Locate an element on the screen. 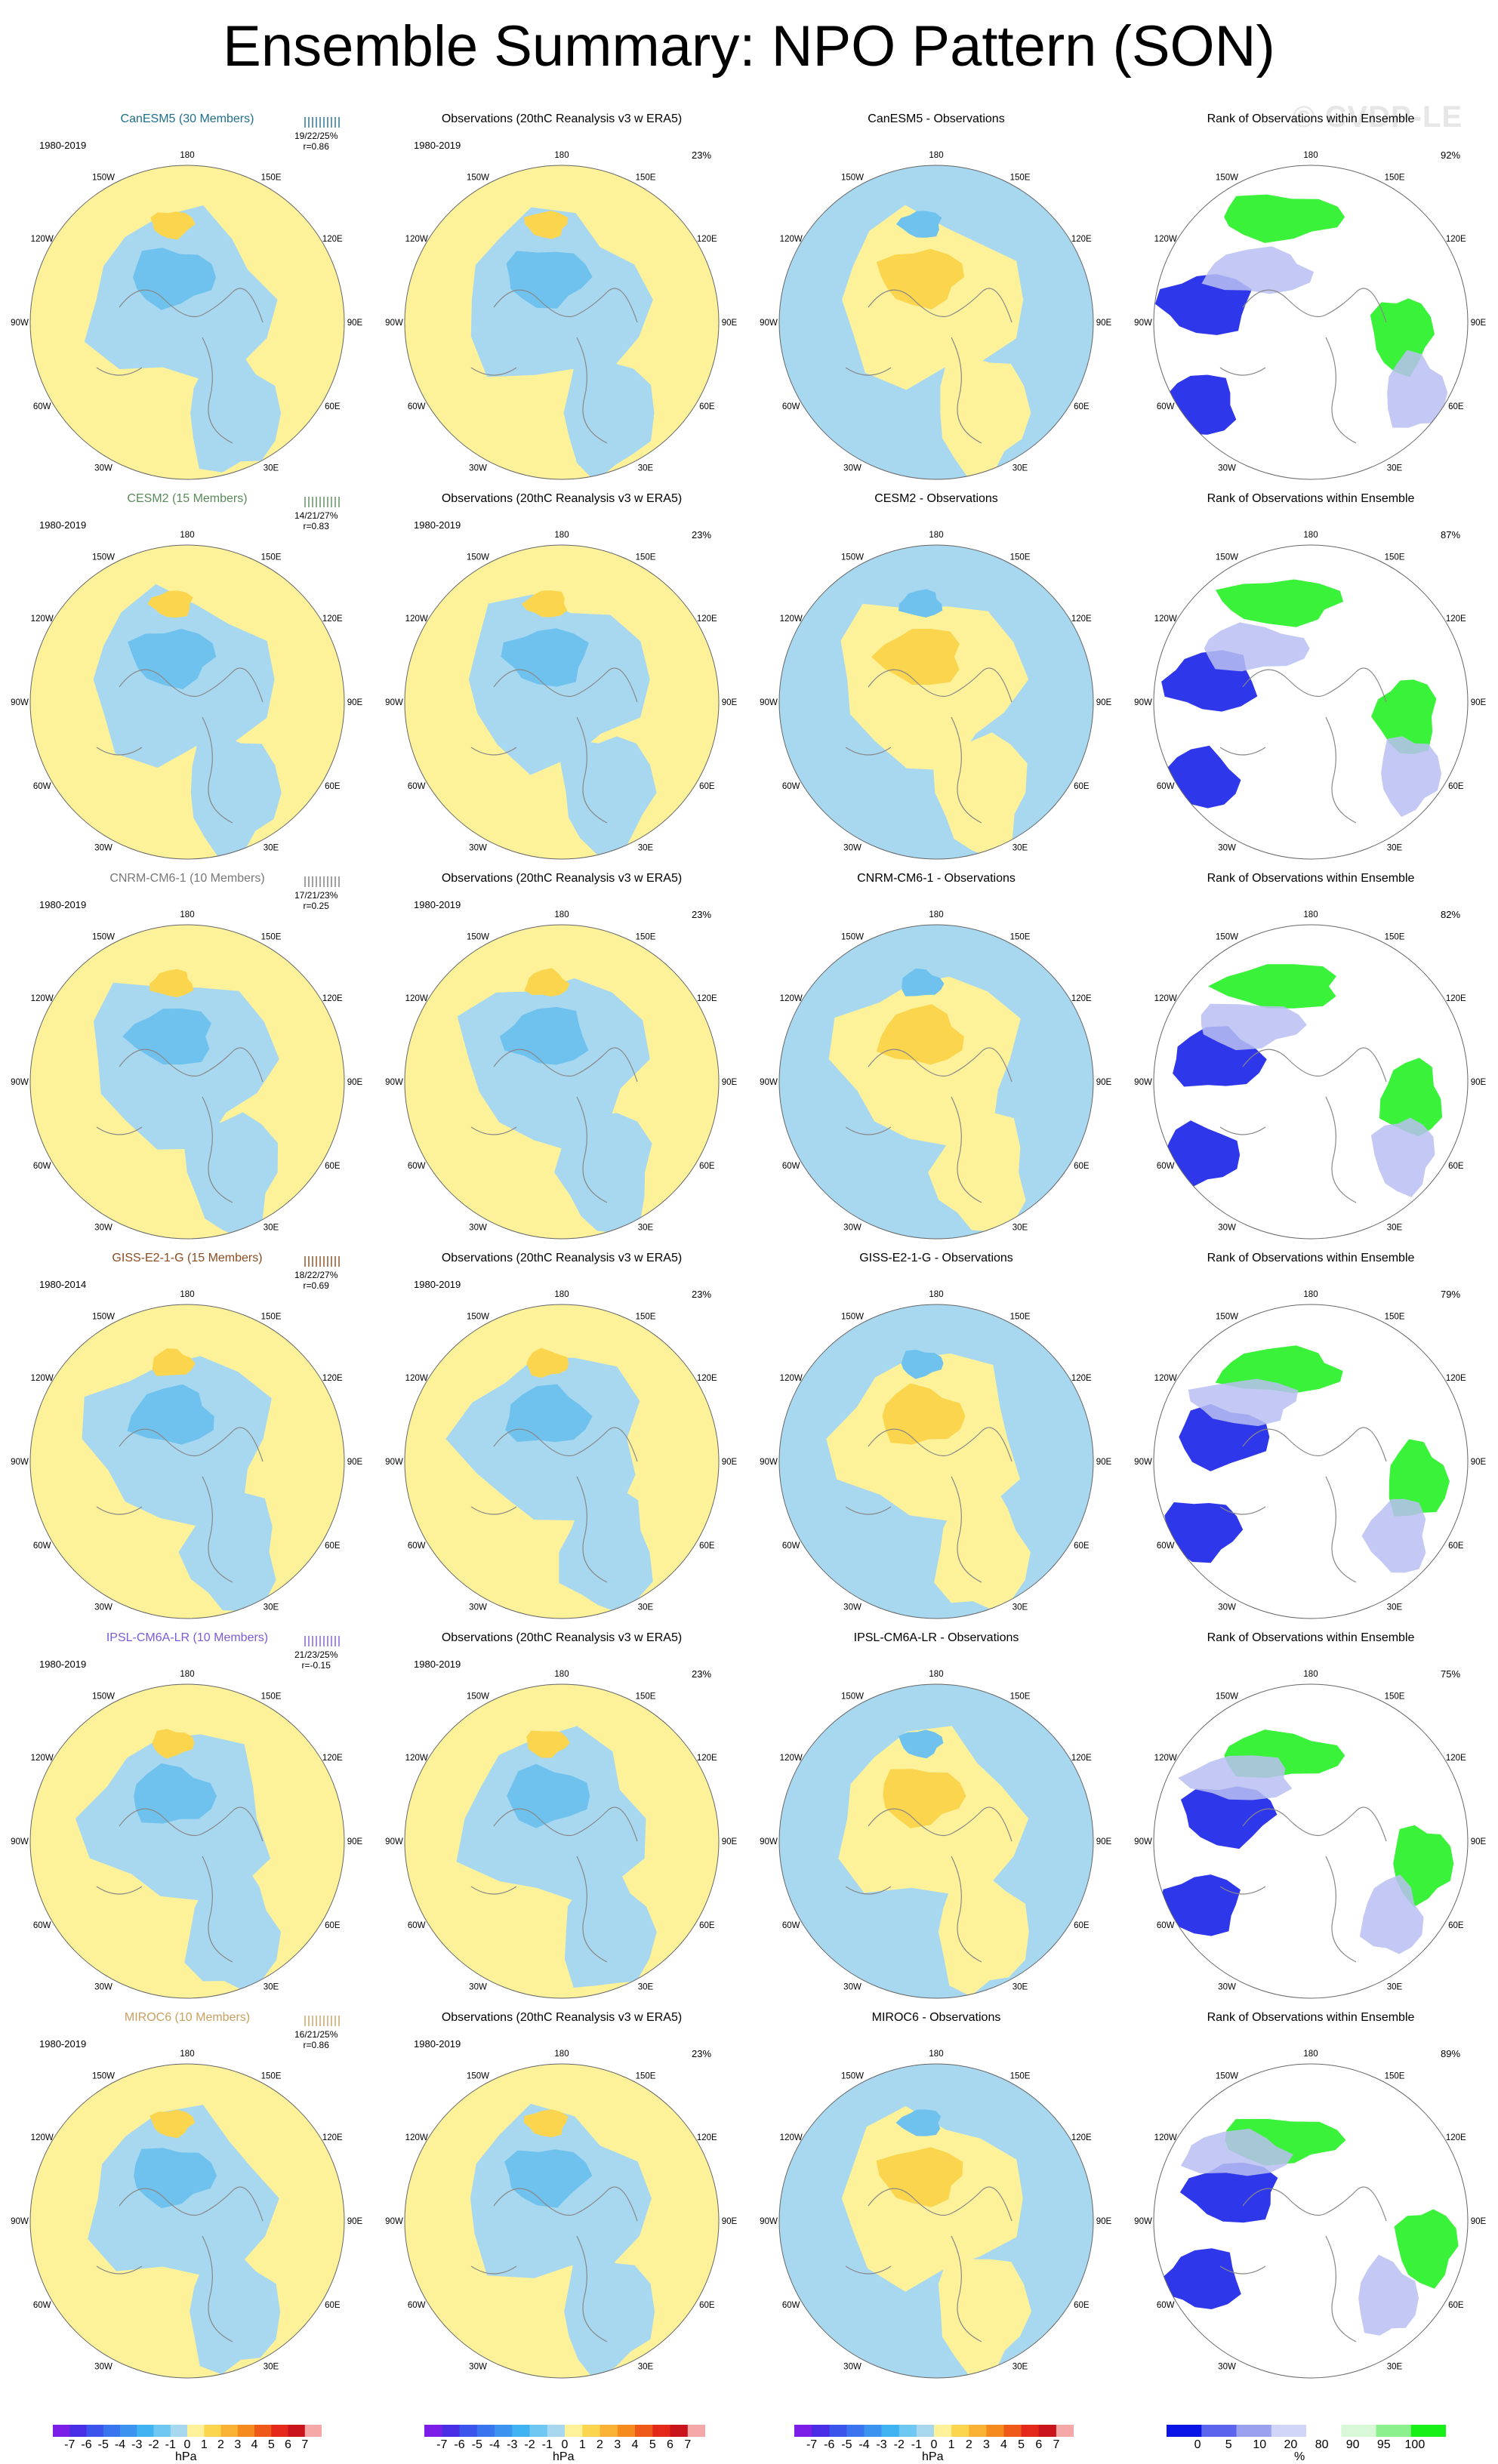  member-spread-marks is located at coordinates (322, 1641).